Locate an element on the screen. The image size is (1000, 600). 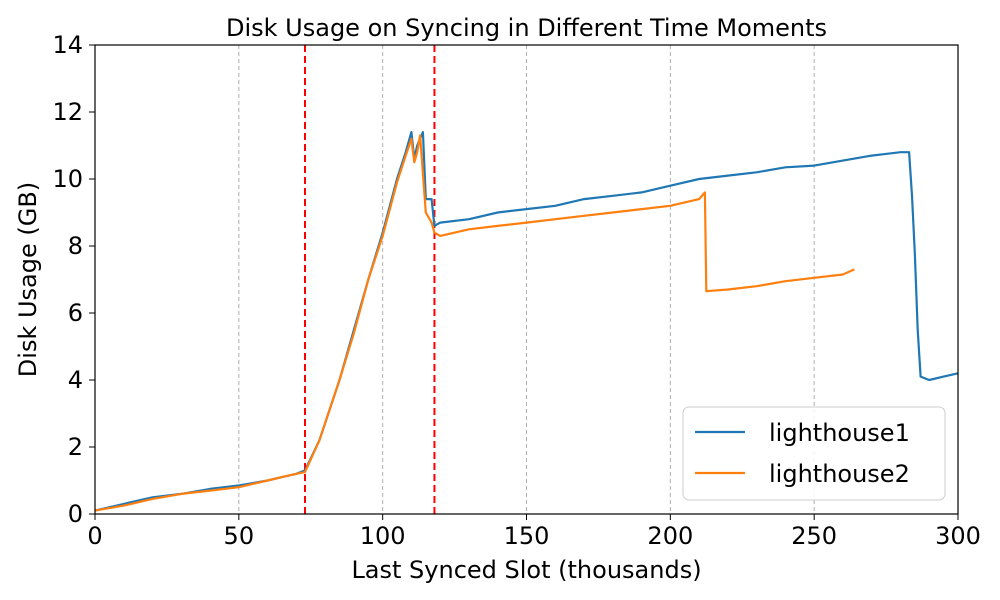
legend-label: lighthouse1 is located at coordinates (839, 433).